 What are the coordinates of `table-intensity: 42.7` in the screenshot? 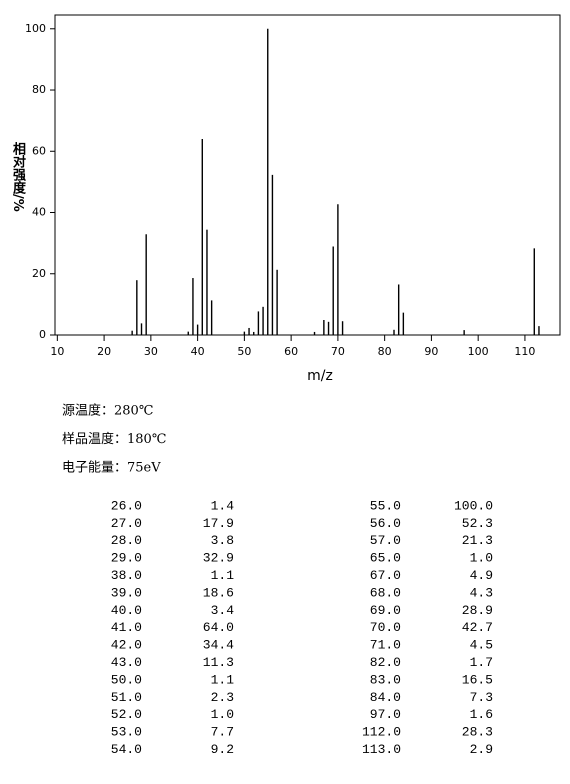 It's located at (477, 627).